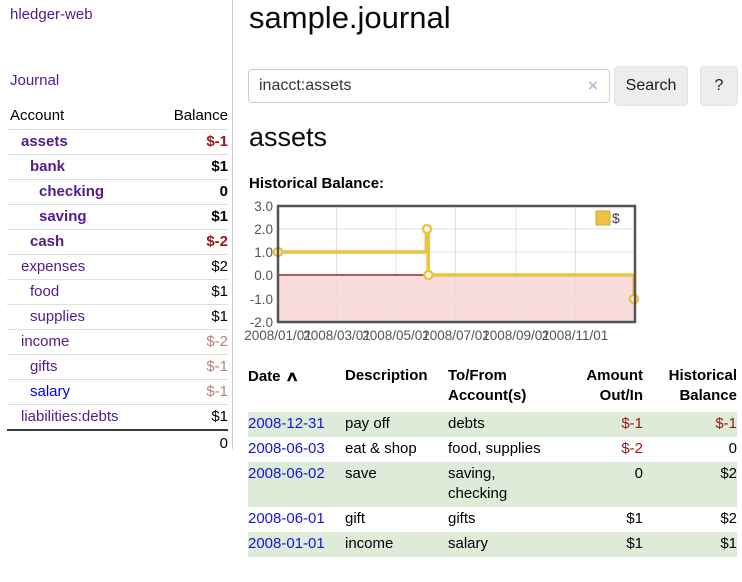 The image size is (742, 582). I want to click on transaction-description: pay off, so click(367, 423).